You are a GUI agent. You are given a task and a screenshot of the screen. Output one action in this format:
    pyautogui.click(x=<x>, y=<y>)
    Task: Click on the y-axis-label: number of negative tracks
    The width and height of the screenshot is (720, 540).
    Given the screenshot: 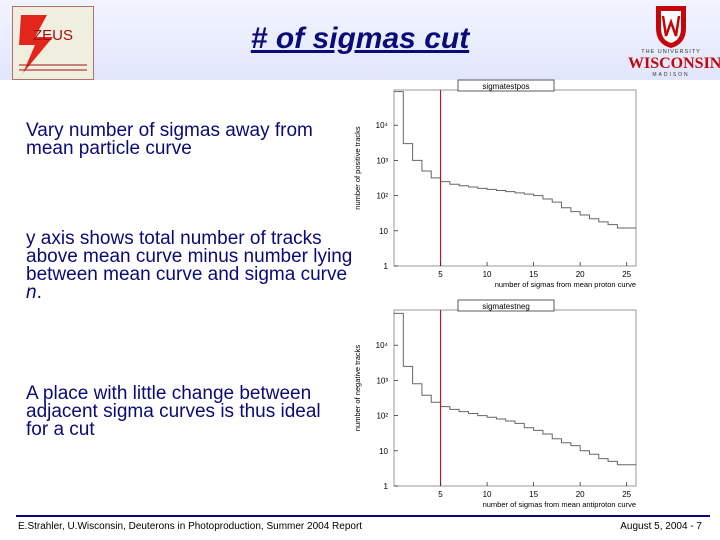 What is the action you would take?
    pyautogui.click(x=357, y=388)
    